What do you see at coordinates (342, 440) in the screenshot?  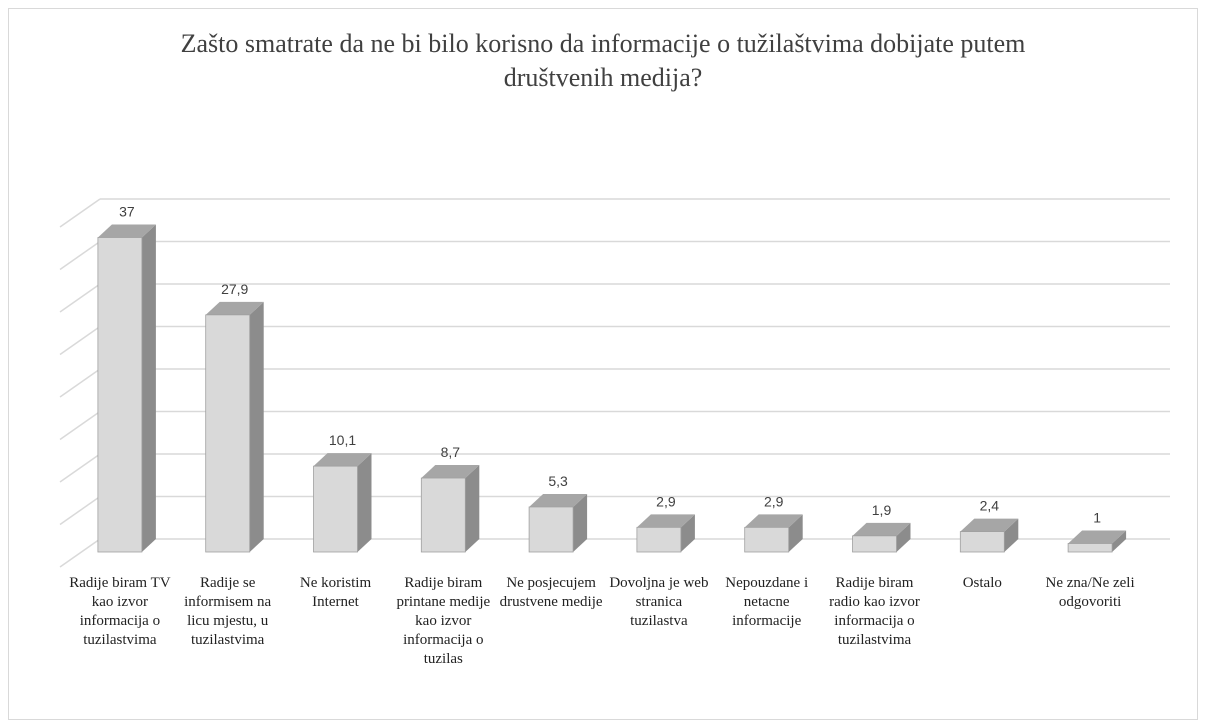 I see `value-label: 10,1` at bounding box center [342, 440].